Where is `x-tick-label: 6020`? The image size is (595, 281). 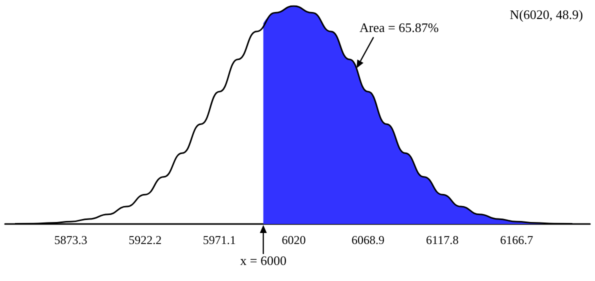
x-tick-label: 6020 is located at coordinates (294, 240).